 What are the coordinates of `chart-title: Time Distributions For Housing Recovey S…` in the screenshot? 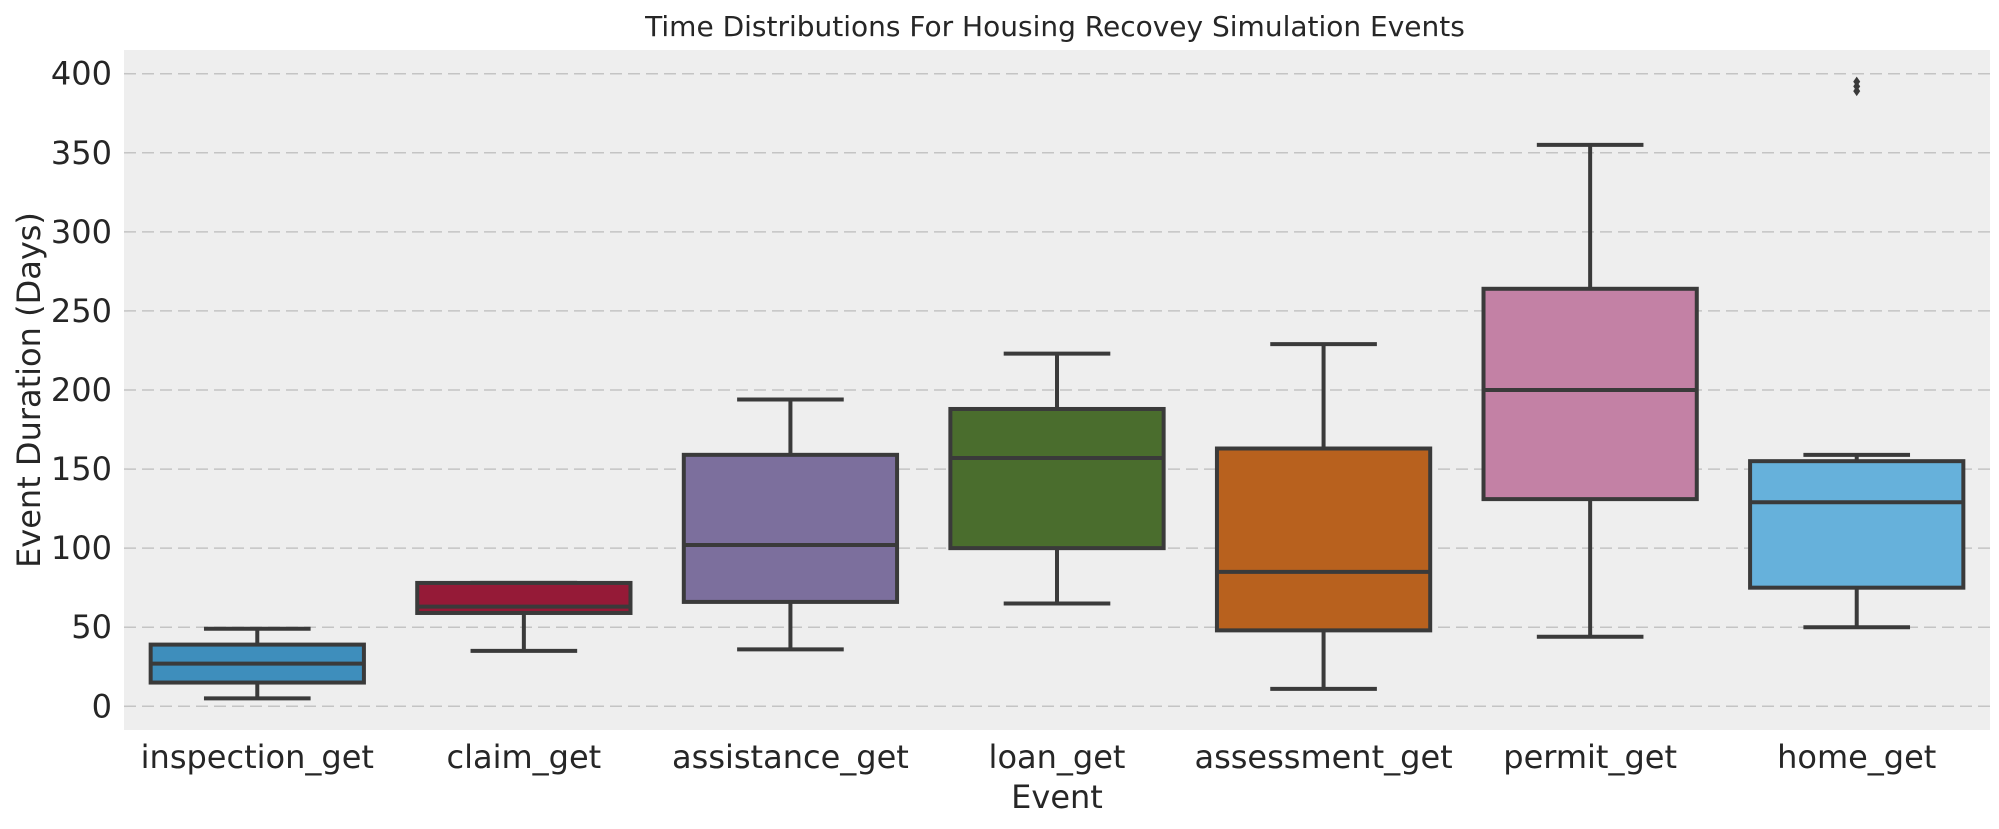 It's located at (1054, 26).